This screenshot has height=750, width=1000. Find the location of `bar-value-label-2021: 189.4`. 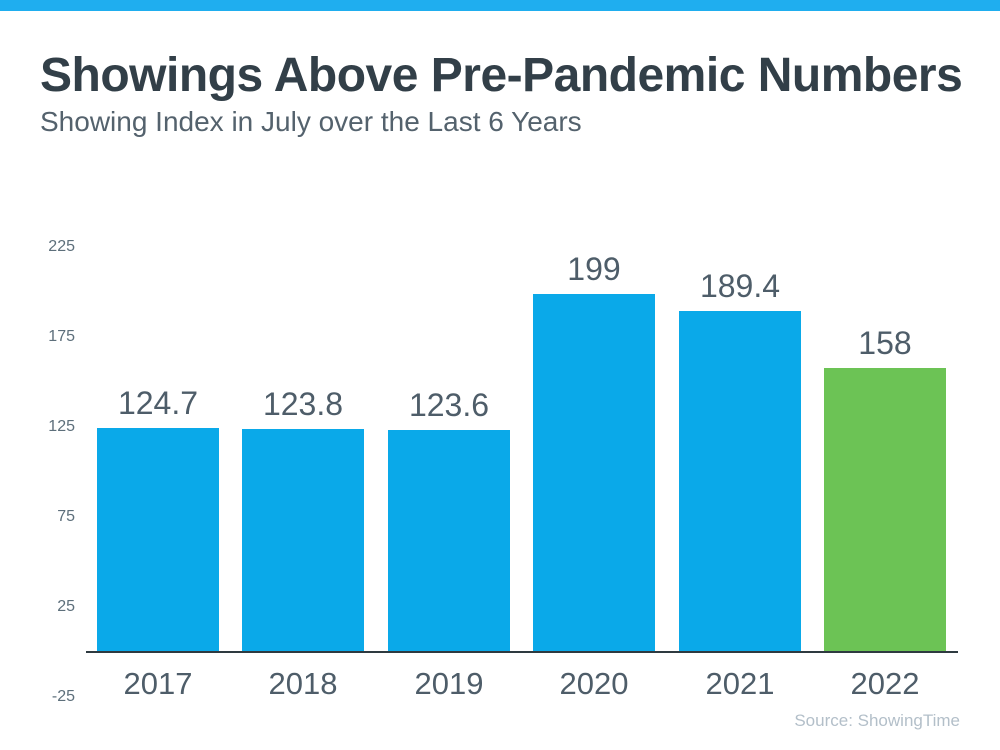

bar-value-label-2021: 189.4 is located at coordinates (740, 286).